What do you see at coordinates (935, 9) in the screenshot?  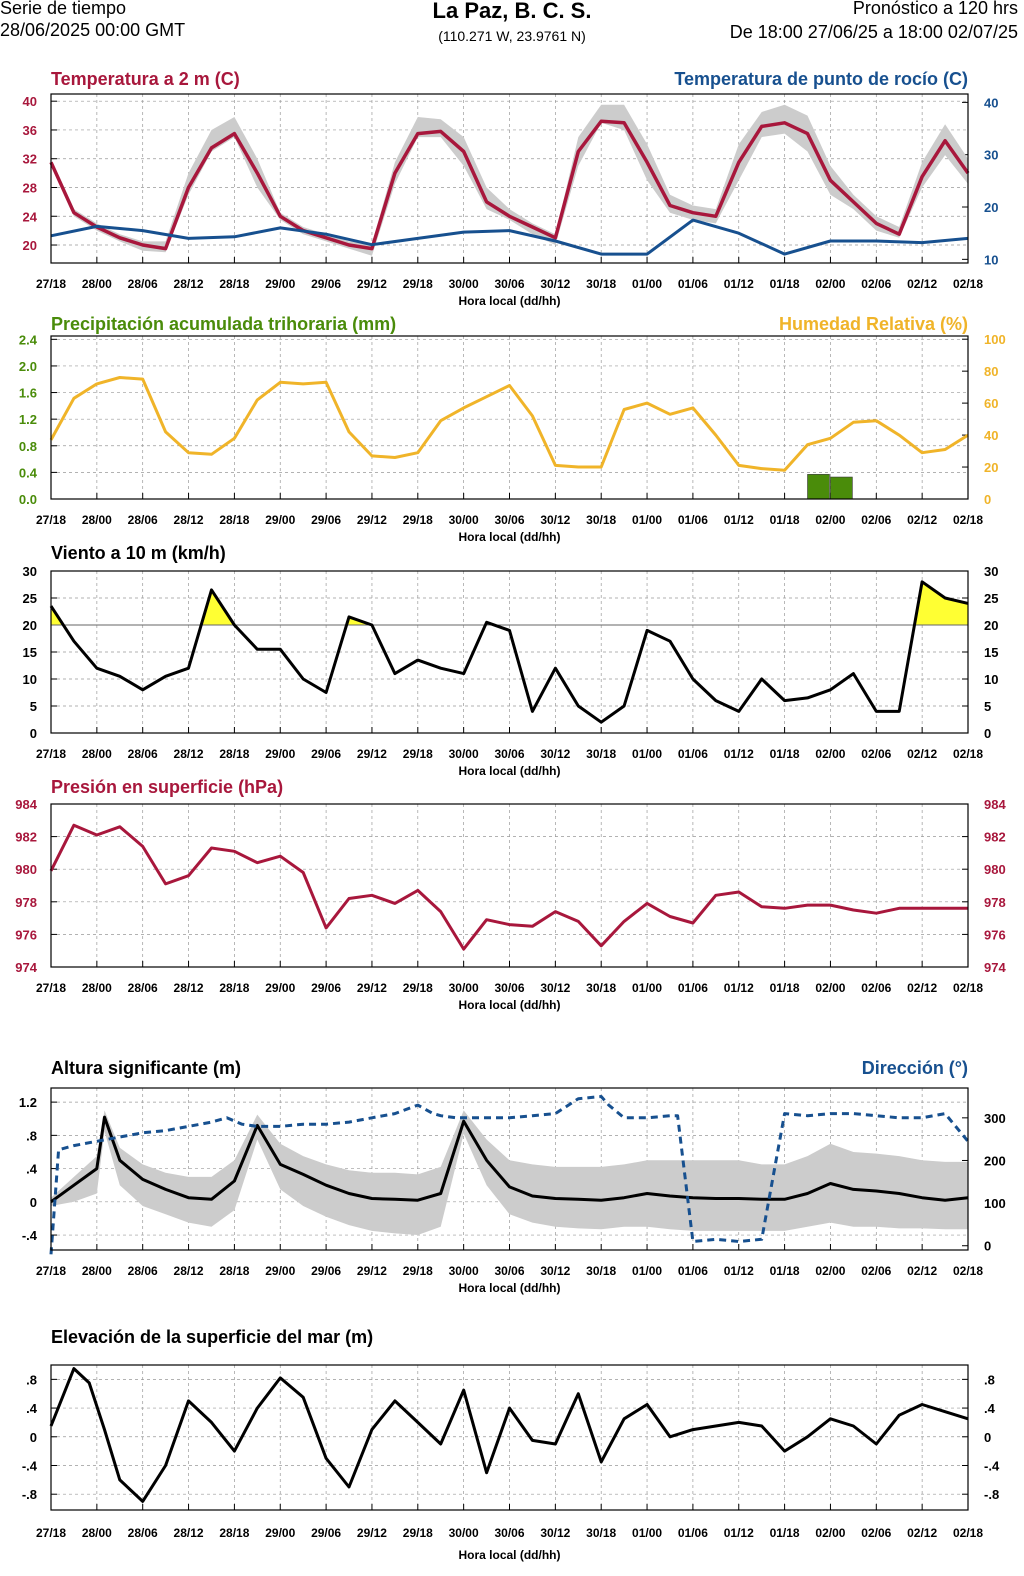 I see `header-right-line1: Pronóstico a 120 hrs` at bounding box center [935, 9].